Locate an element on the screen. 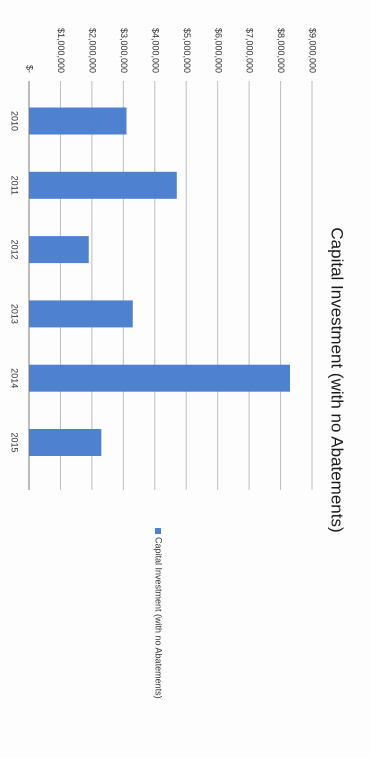 This screenshot has width=370, height=758. bar-2014 is located at coordinates (159, 378).